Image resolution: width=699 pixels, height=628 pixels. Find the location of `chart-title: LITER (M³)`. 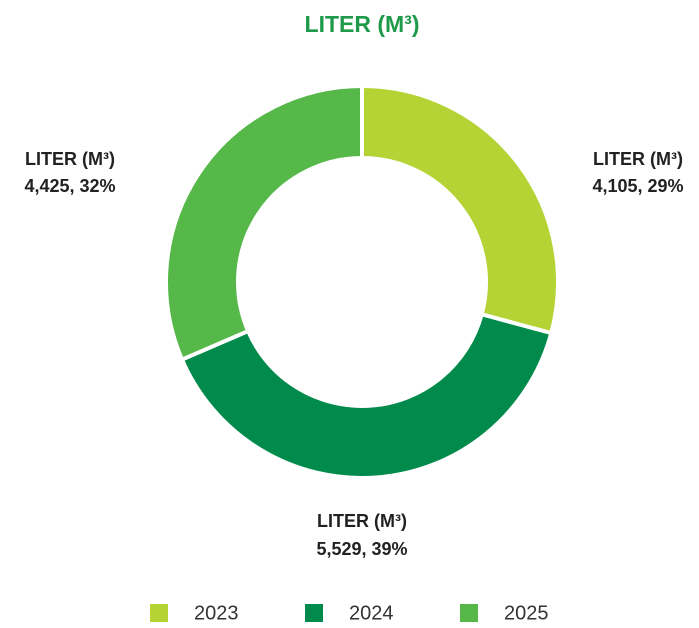

chart-title: LITER (M³) is located at coordinates (362, 24).